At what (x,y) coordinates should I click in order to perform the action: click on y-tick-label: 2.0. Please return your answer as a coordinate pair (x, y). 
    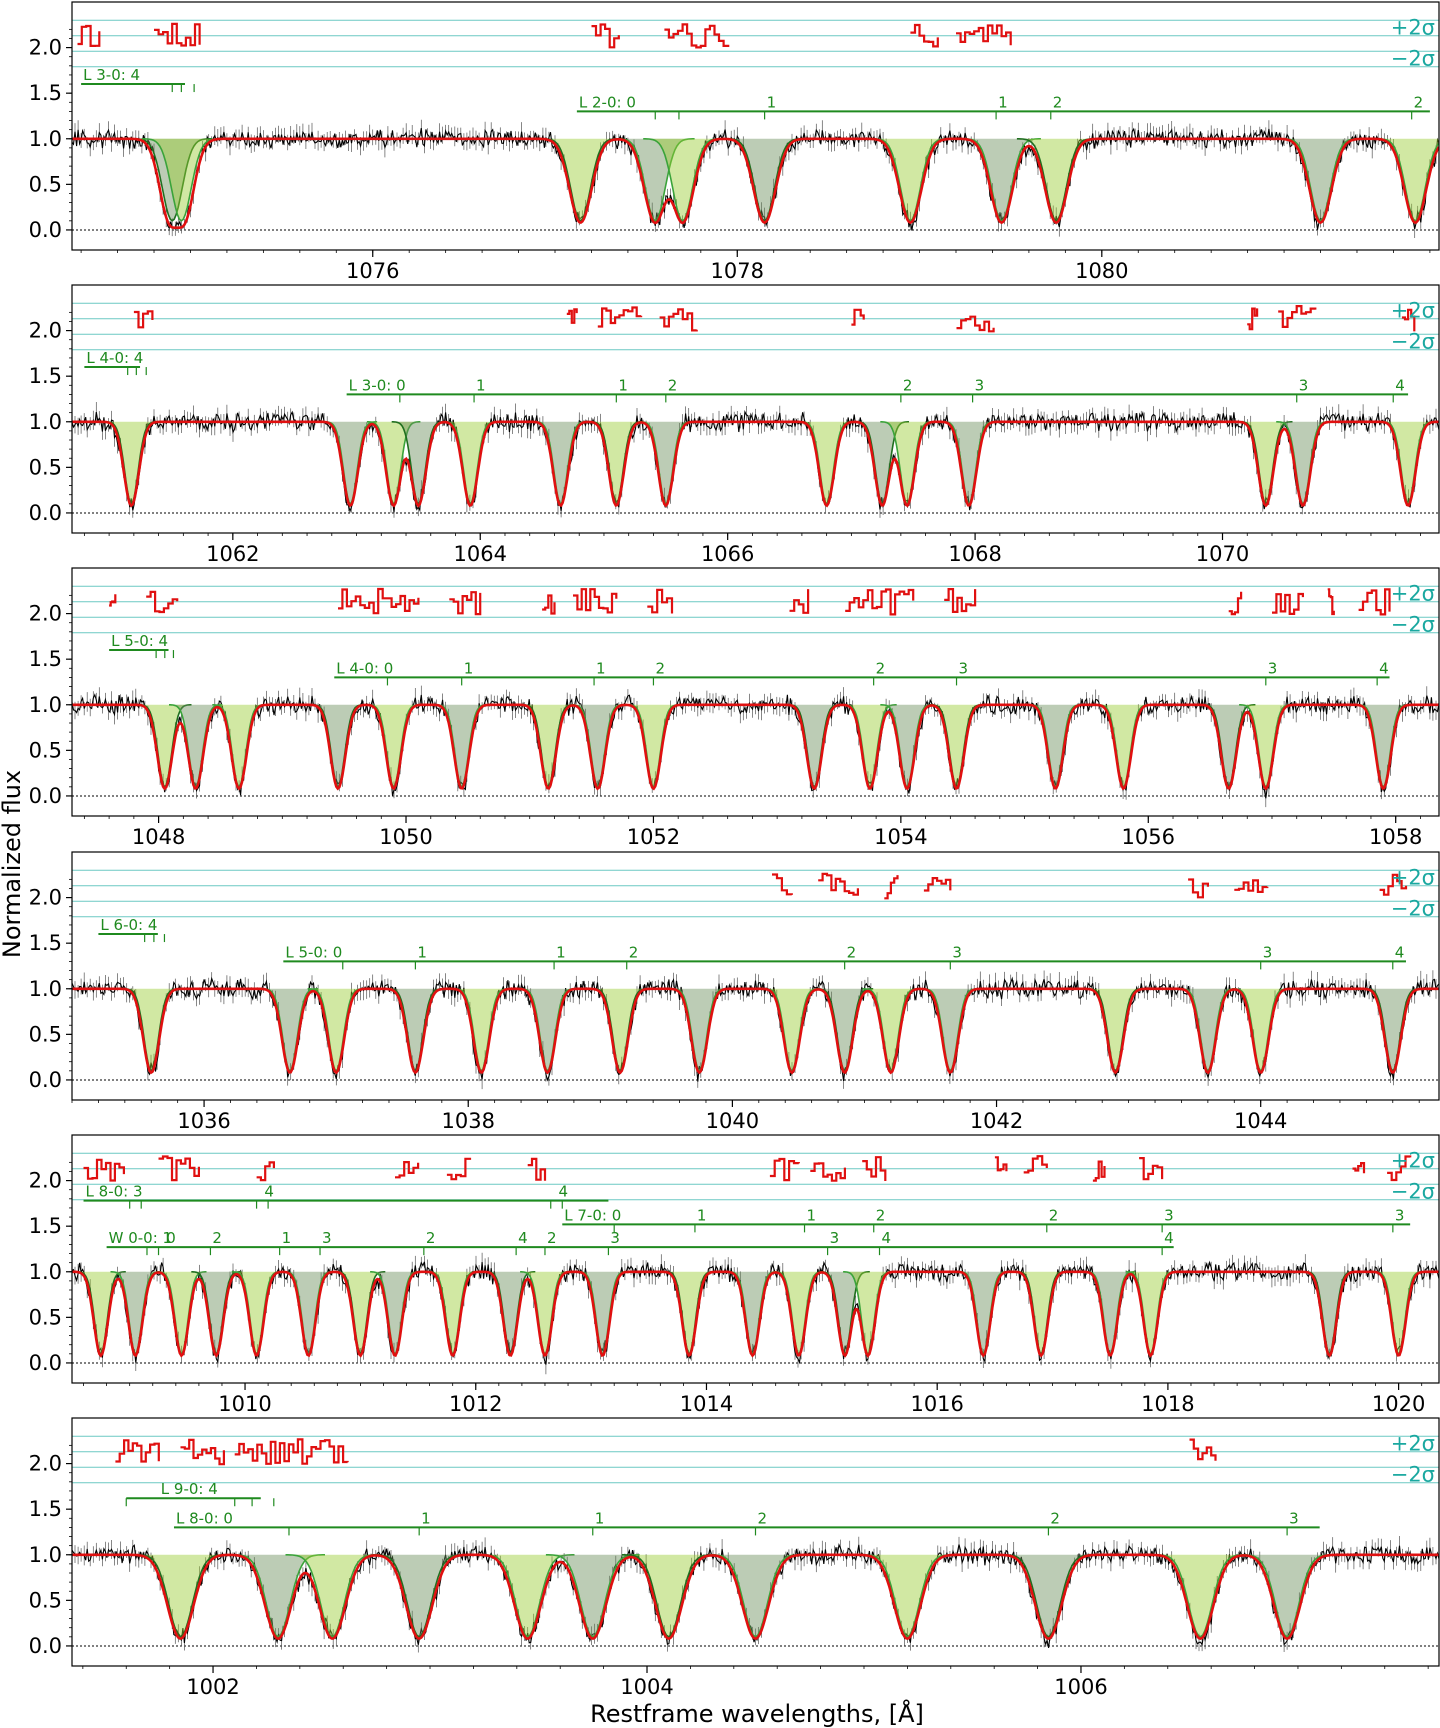
    Looking at the image, I should click on (45, 1181).